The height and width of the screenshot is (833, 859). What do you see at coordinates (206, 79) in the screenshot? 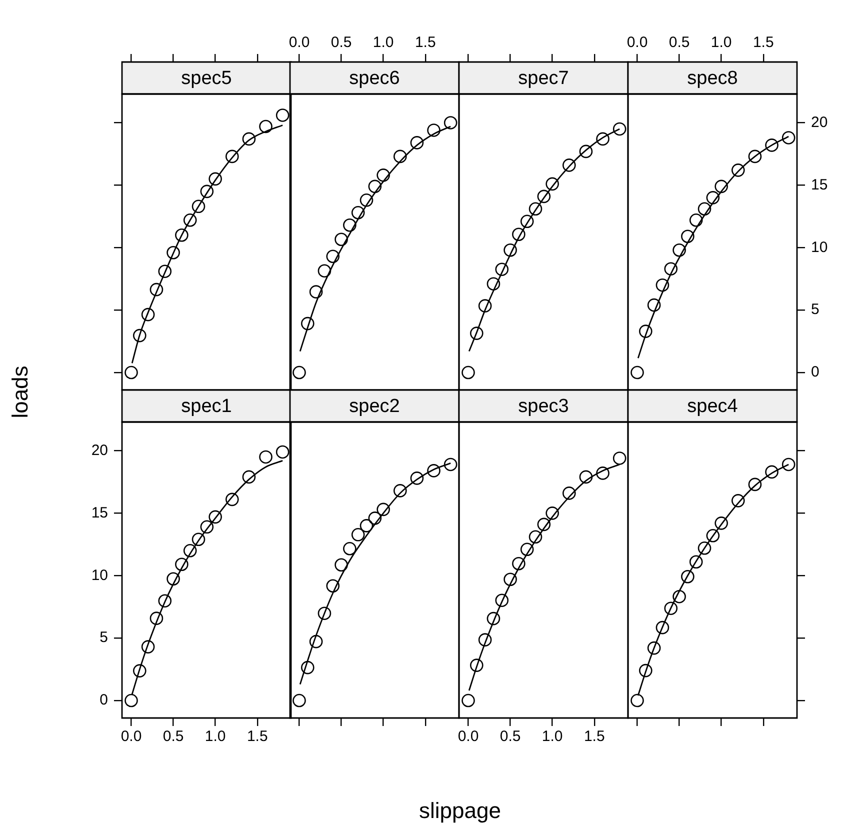
I see `chart-title: spec5` at bounding box center [206, 79].